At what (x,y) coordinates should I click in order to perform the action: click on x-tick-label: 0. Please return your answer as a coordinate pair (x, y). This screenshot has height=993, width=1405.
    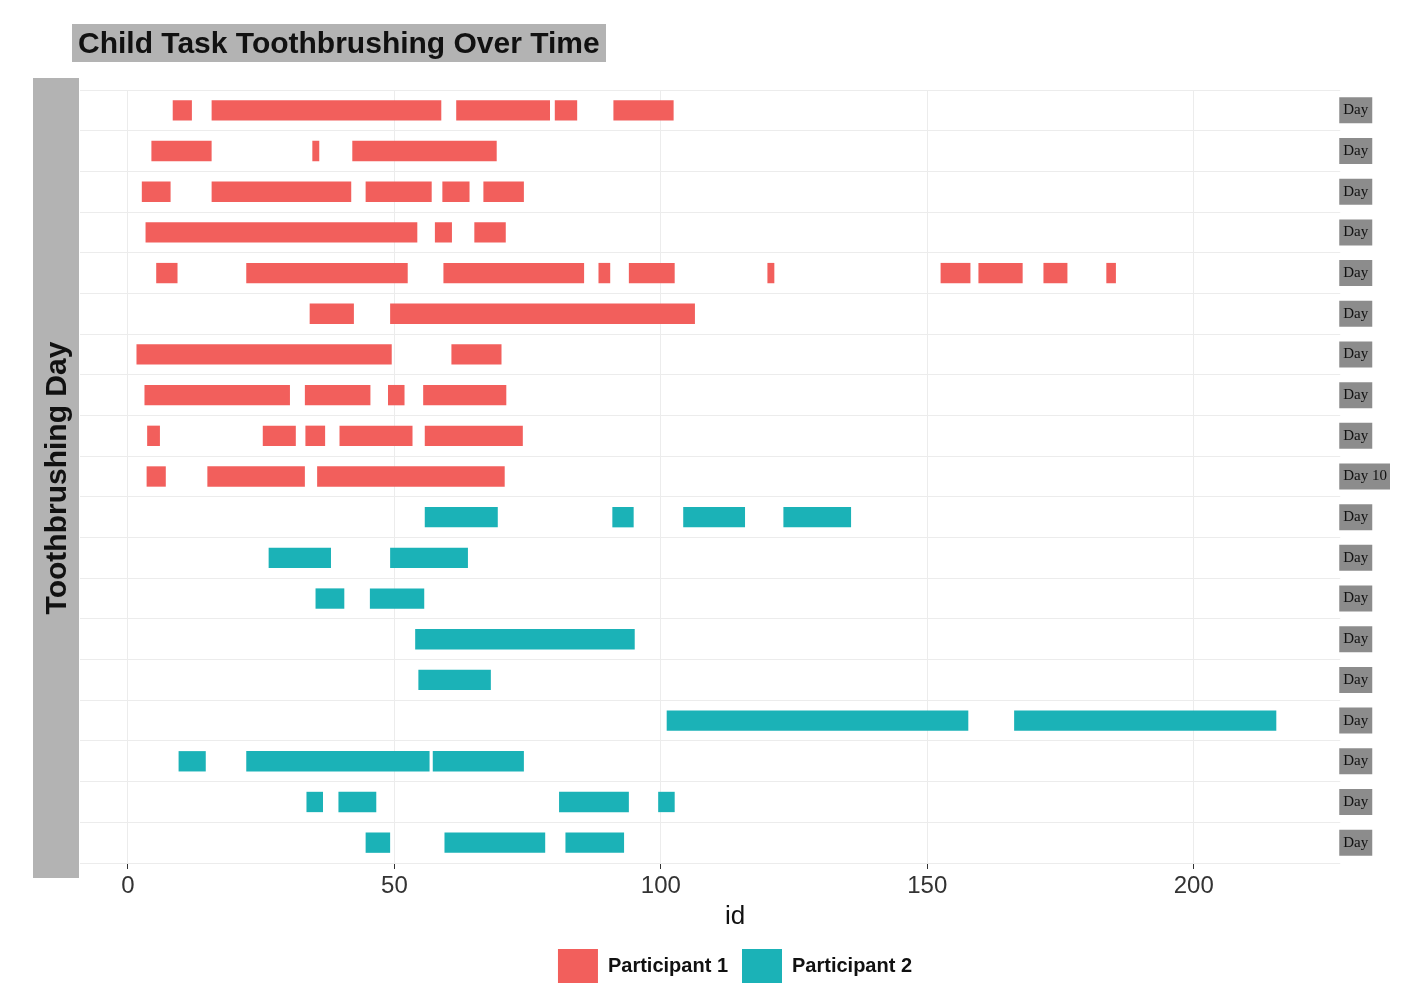
    Looking at the image, I should click on (128, 885).